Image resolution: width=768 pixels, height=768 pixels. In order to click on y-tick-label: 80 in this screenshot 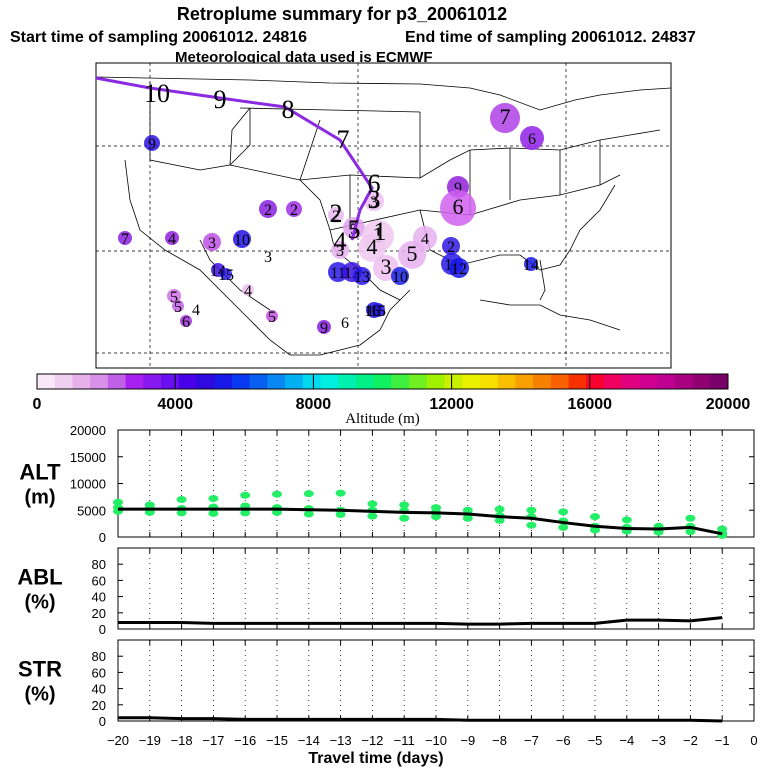, I will do `click(99, 564)`.